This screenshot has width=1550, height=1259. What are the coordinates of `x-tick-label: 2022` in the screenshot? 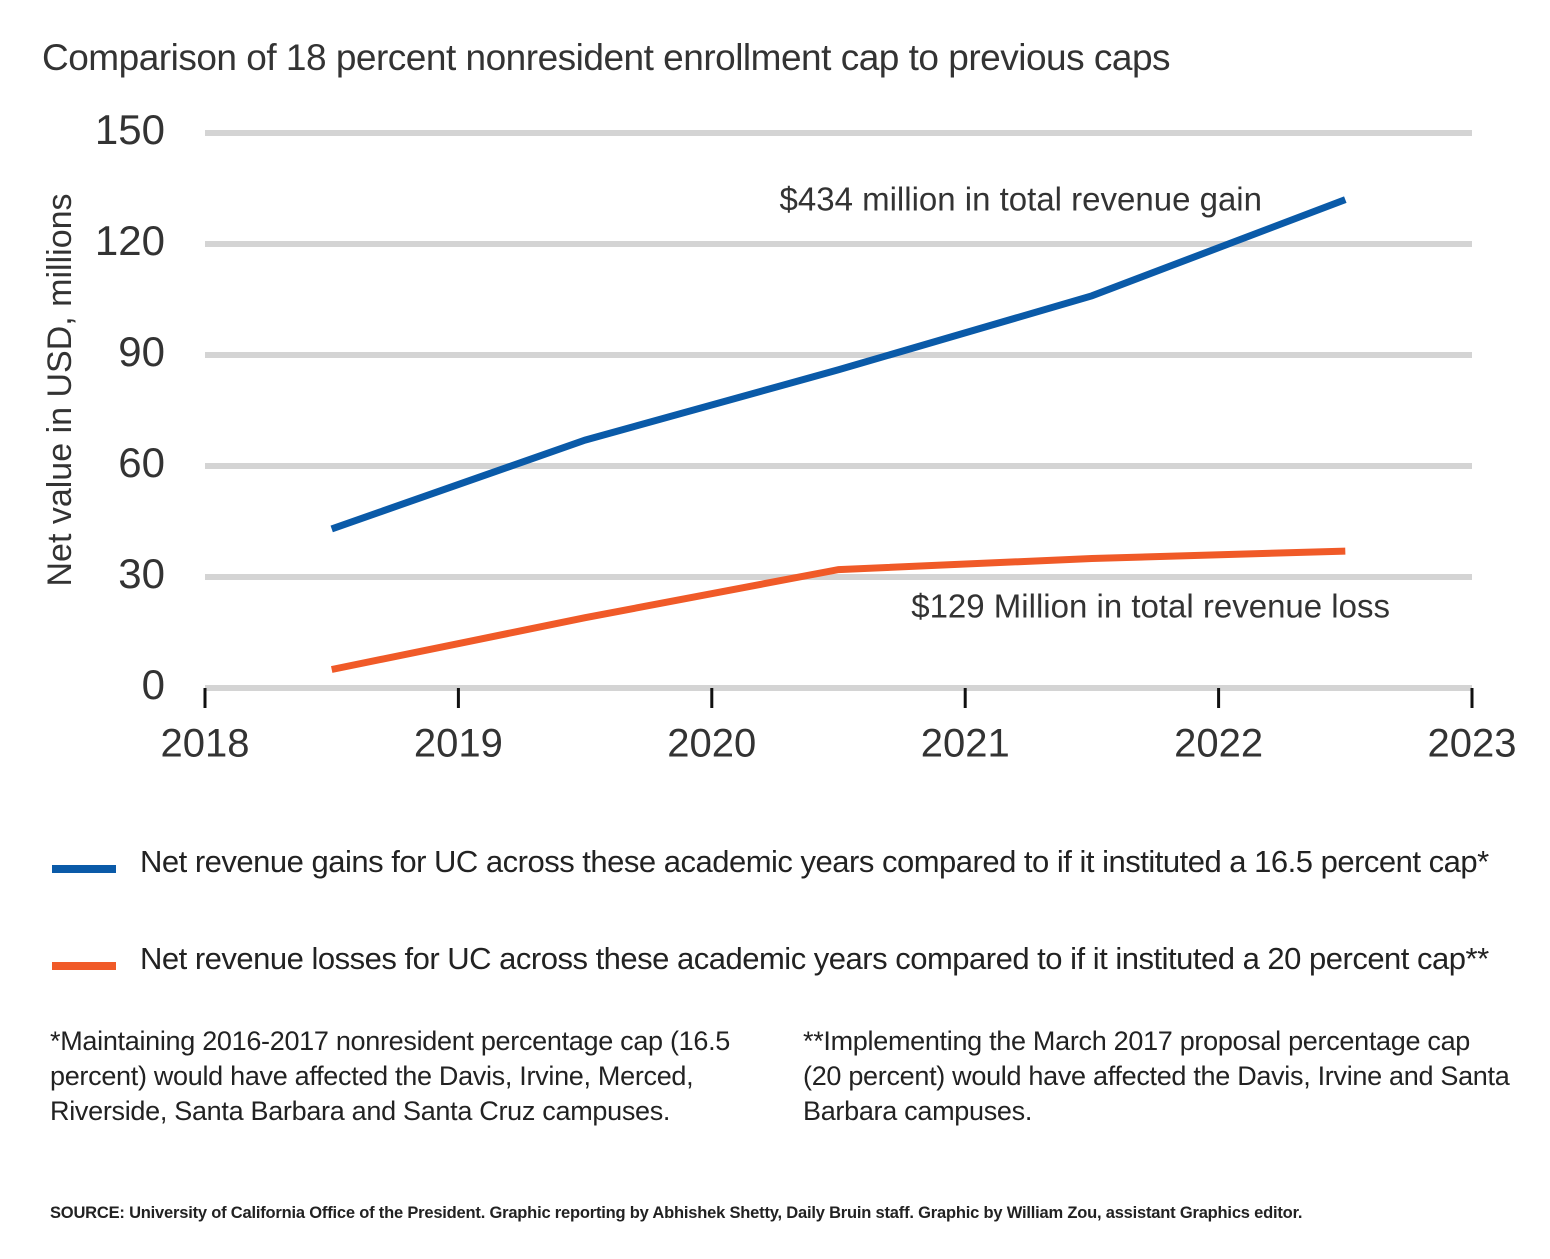 It's located at (1218, 744).